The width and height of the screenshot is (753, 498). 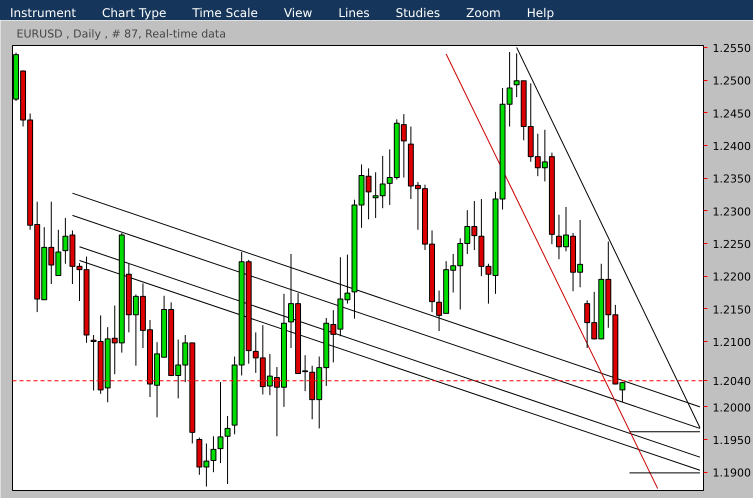 What do you see at coordinates (731, 407) in the screenshot?
I see `y-tick-label: 1.2000` at bounding box center [731, 407].